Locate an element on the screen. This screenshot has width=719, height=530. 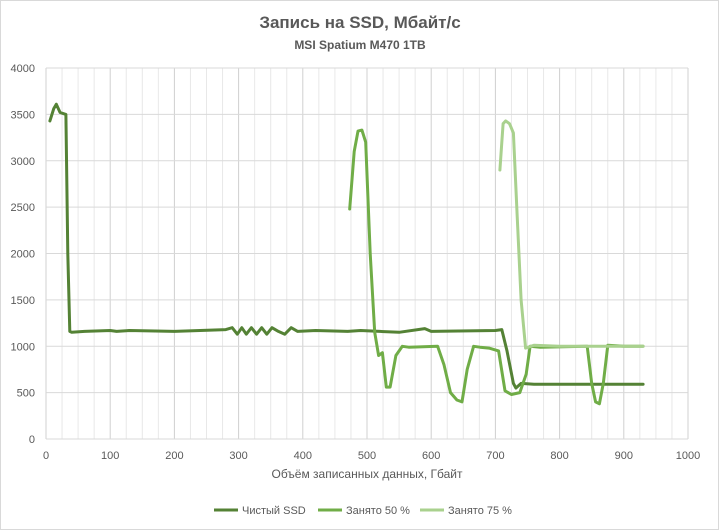
legend-label: Занято 75 % is located at coordinates (480, 511).